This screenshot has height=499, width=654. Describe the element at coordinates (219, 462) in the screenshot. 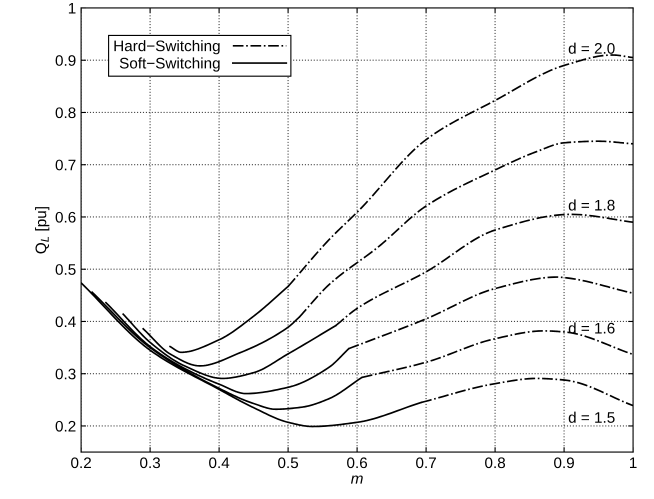

I see `x-tick-label: 0.4` at that location.